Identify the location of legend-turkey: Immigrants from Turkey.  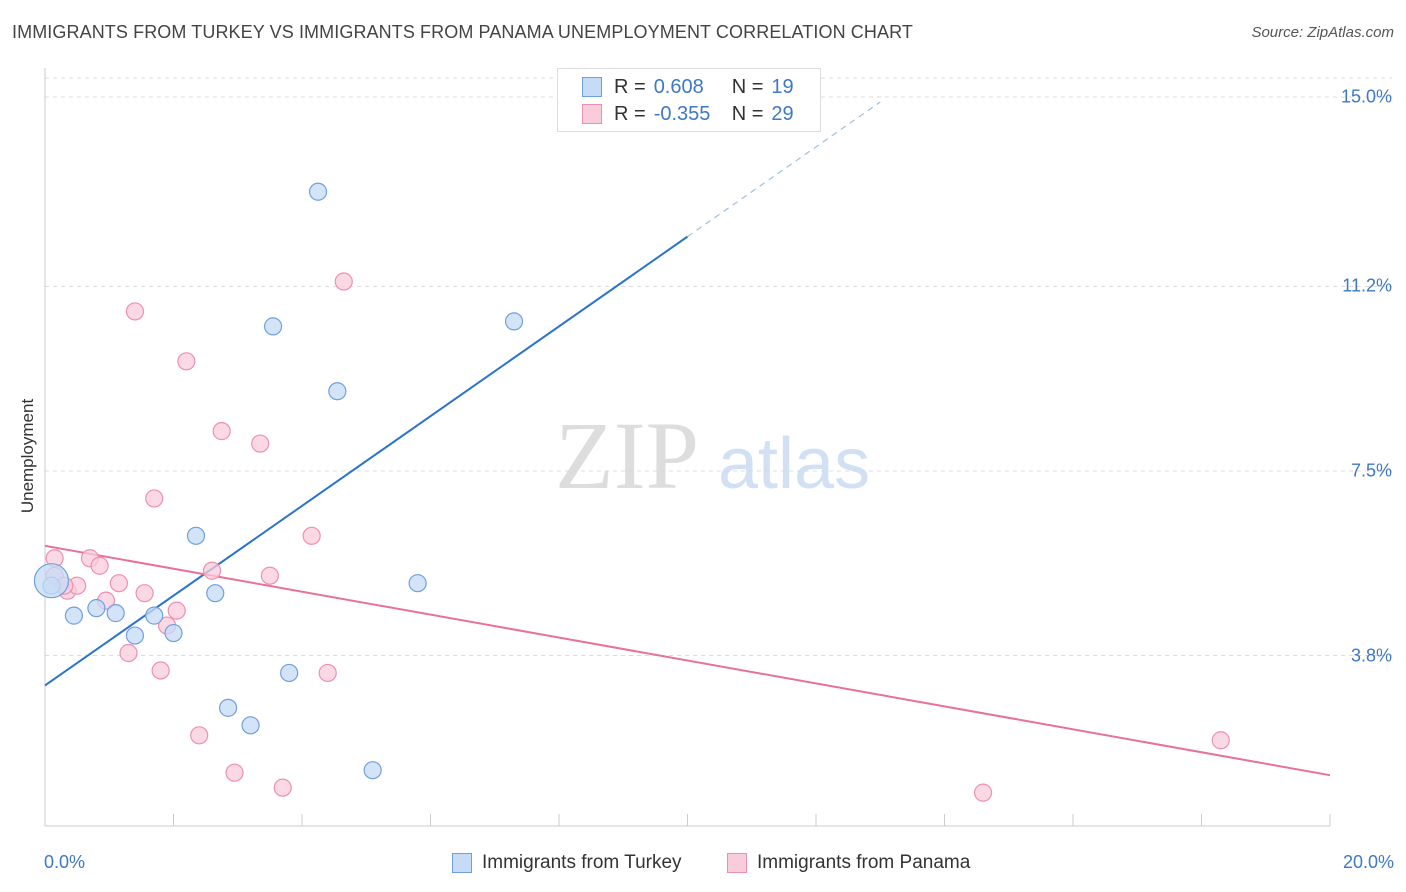
(567, 863).